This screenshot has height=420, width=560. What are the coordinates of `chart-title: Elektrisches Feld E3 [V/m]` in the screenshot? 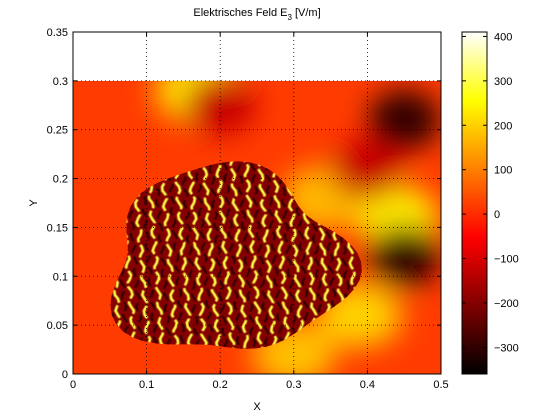 It's located at (256, 14).